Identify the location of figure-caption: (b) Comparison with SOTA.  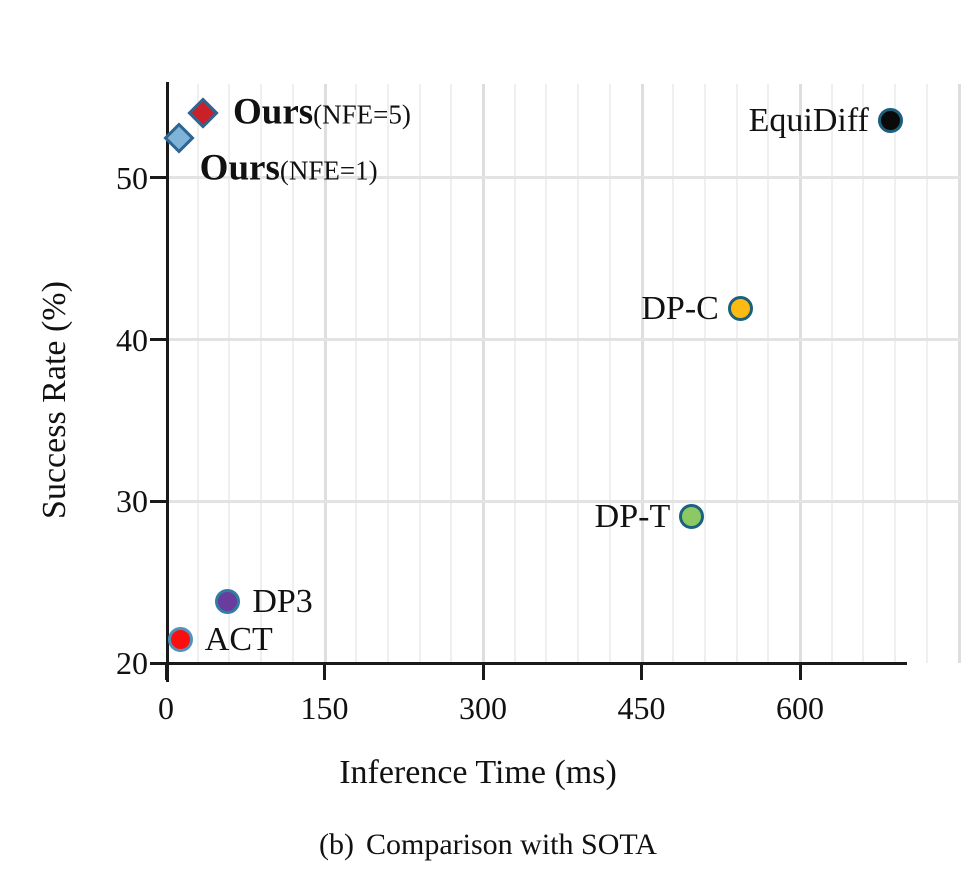
(488, 845).